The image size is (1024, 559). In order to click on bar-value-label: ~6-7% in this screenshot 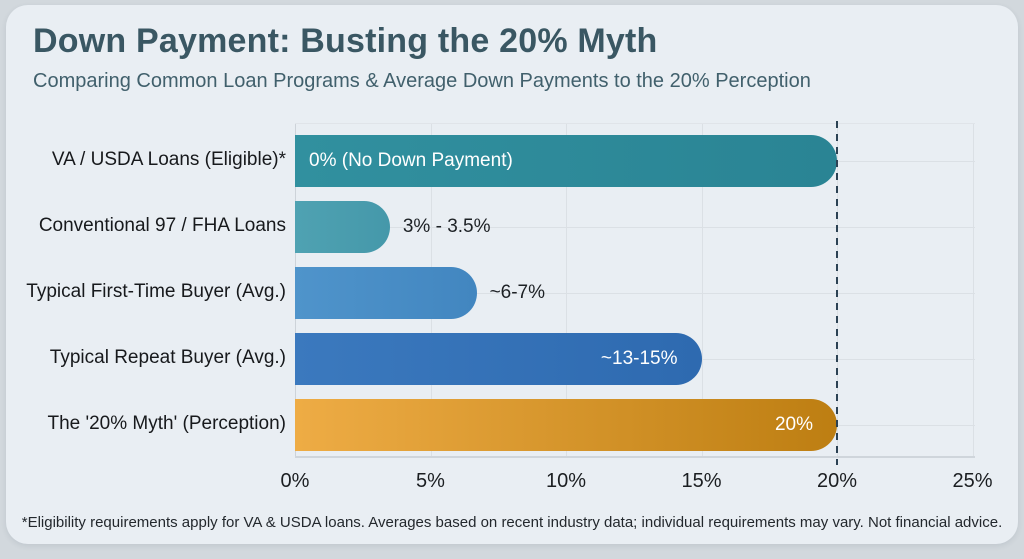, I will do `click(517, 292)`.